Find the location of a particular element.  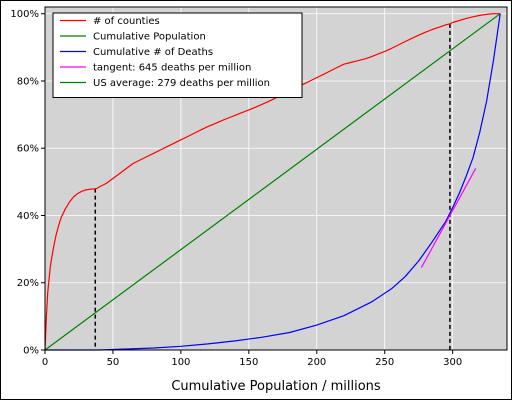

x-tick-label: 200 is located at coordinates (316, 362).